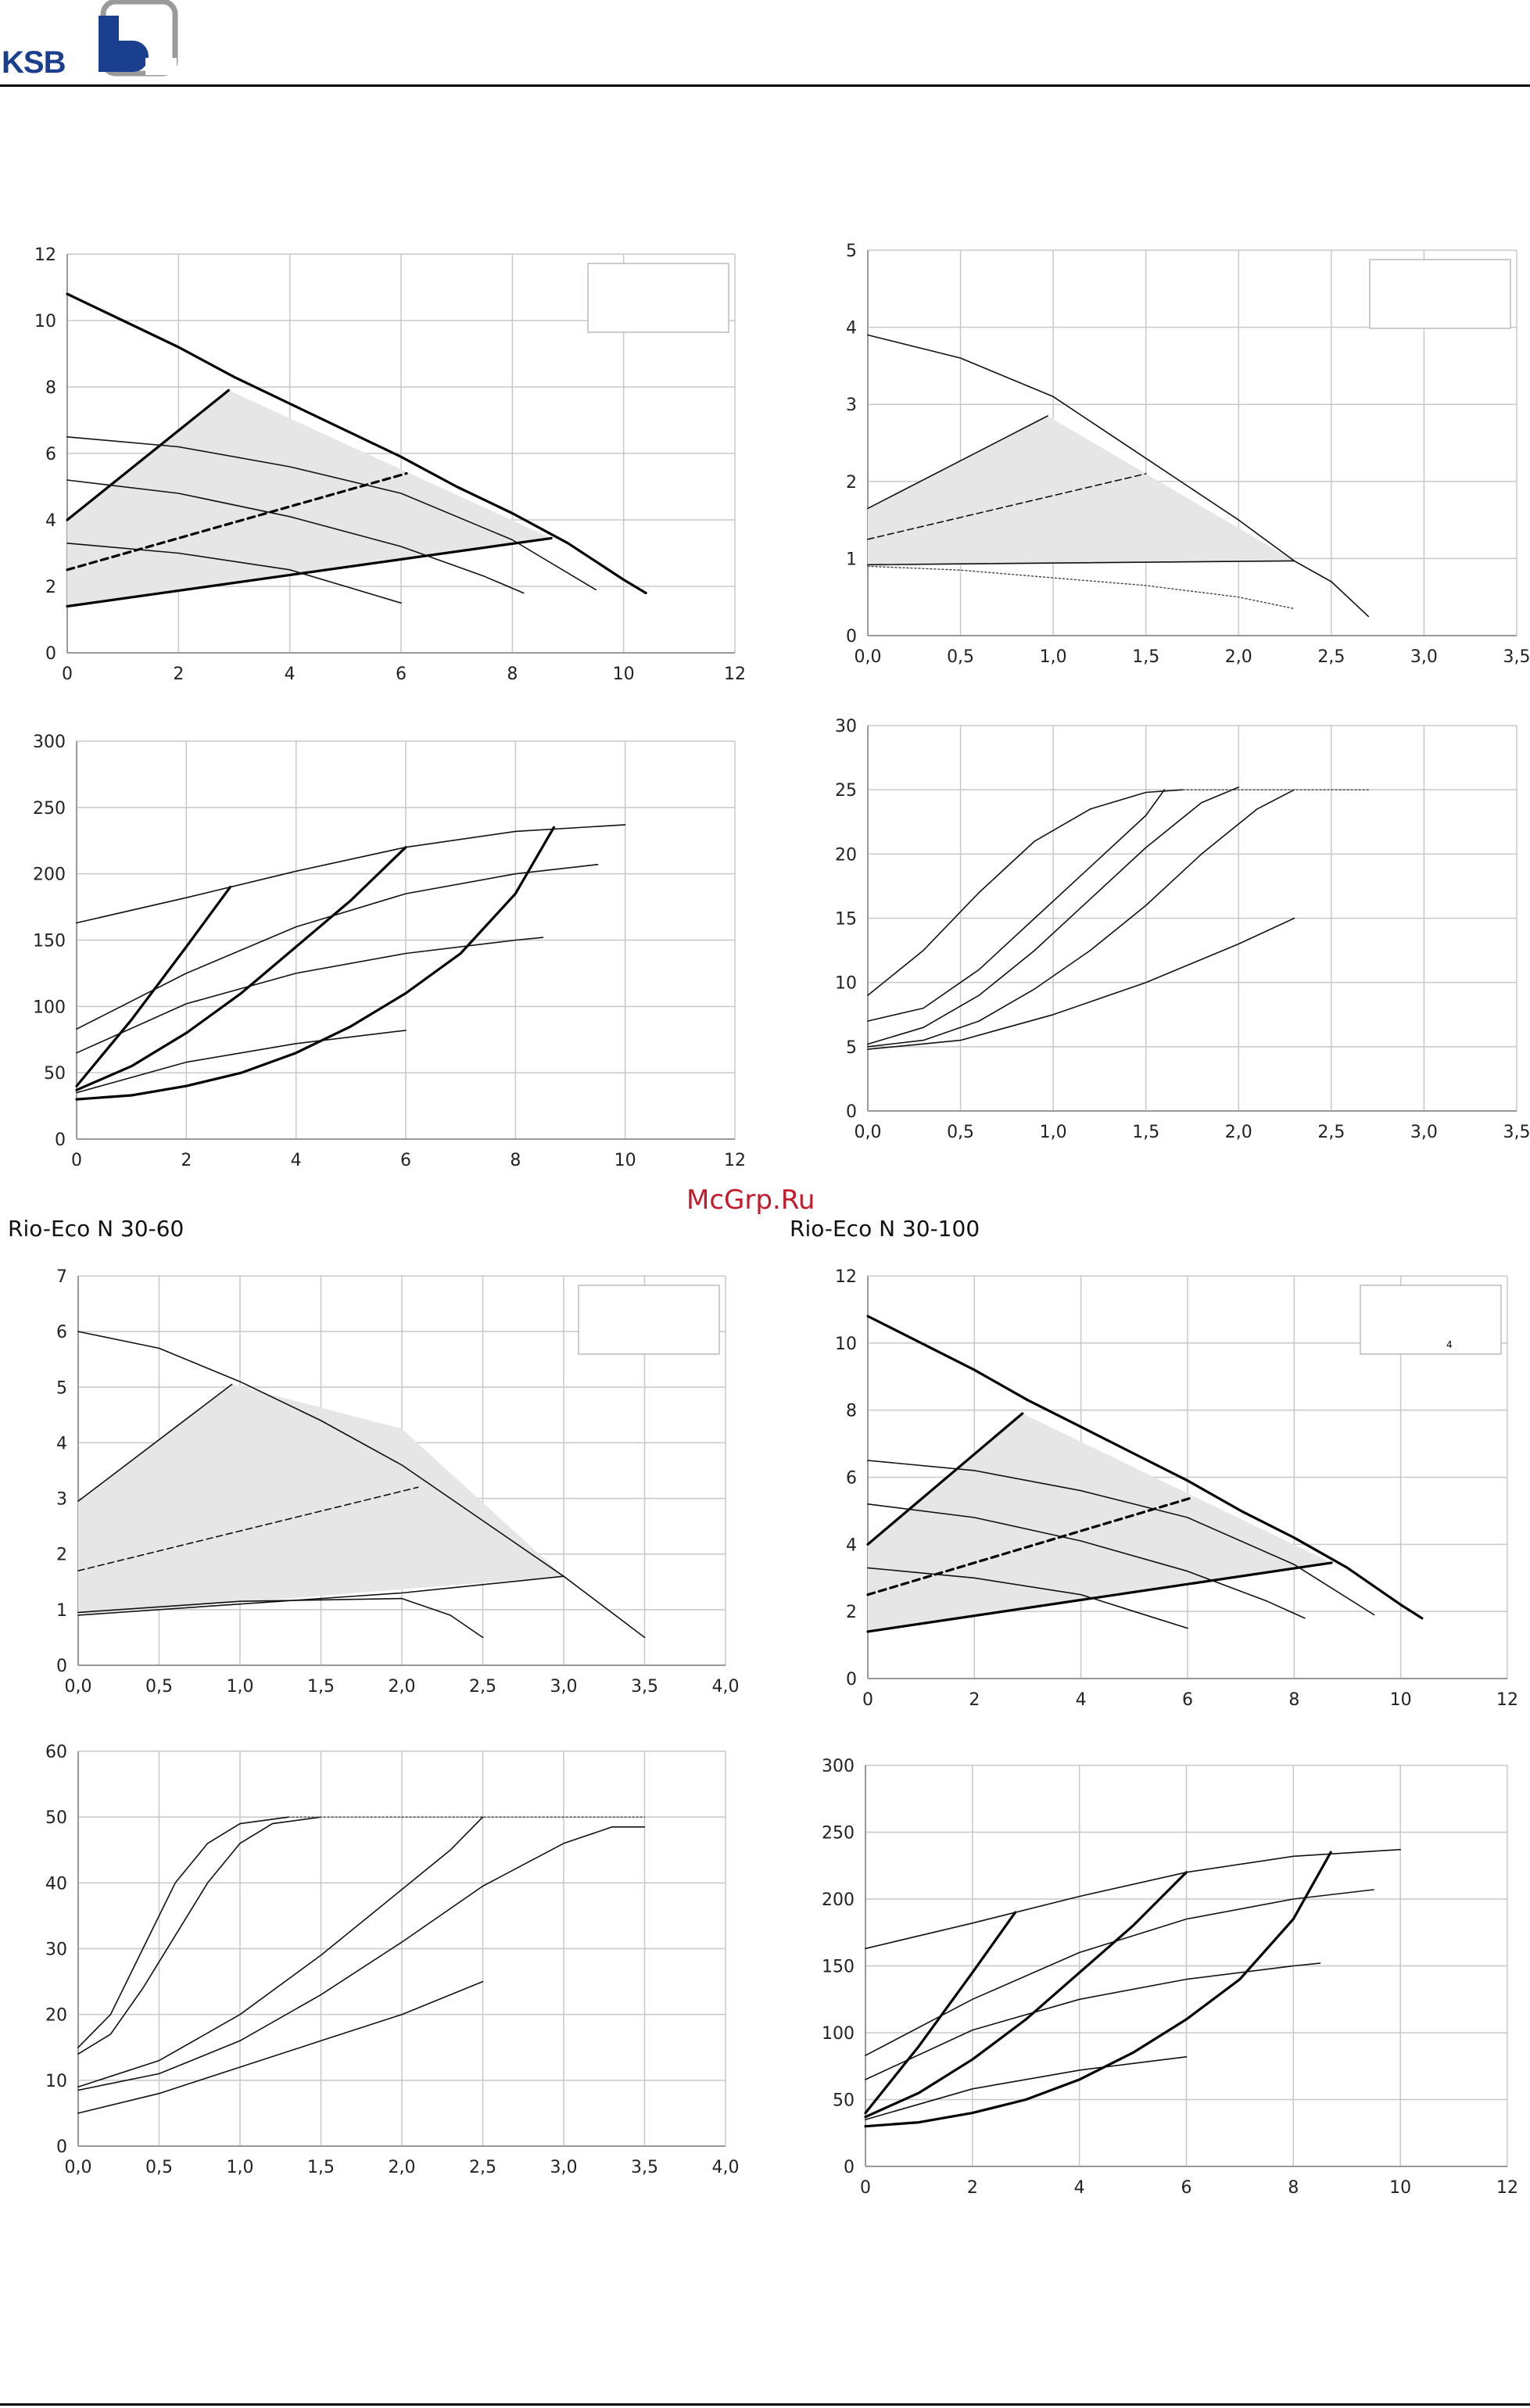  I want to click on chart-head-flow-top-left: 0 2 4 6 8 10 12 0 2 4 6 8 10 12, so click(379, 466).